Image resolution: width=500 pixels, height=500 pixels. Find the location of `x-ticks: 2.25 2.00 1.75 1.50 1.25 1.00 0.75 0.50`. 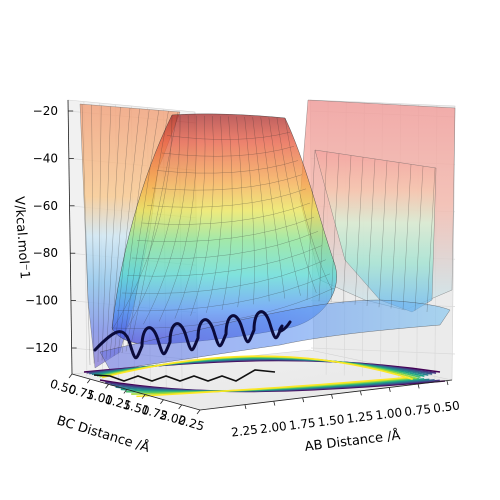

x-ticks: 2.25 2.00 1.75 1.50 1.25 1.00 0.75 0.50 is located at coordinates (345, 410).